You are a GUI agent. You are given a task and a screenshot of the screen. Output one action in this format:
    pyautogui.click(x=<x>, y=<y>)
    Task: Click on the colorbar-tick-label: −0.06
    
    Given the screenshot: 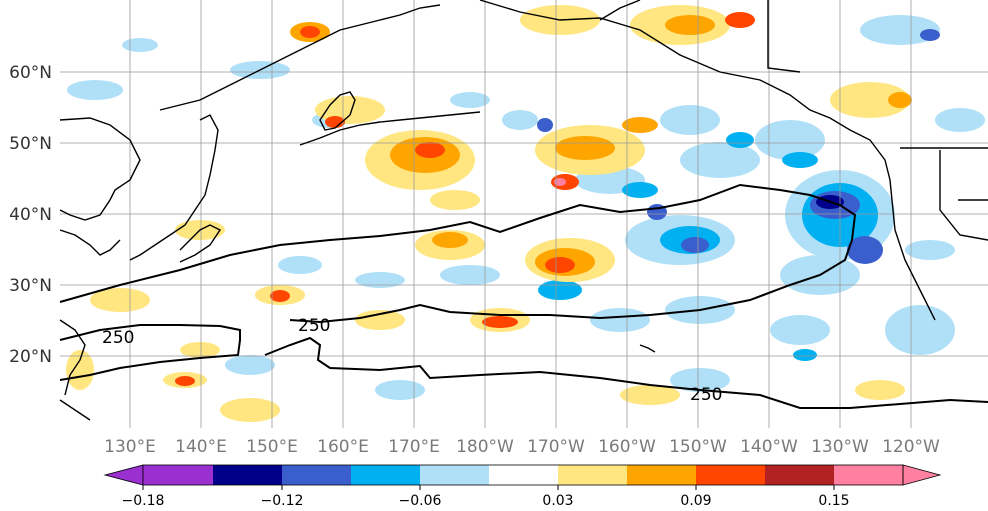 What is the action you would take?
    pyautogui.click(x=420, y=501)
    